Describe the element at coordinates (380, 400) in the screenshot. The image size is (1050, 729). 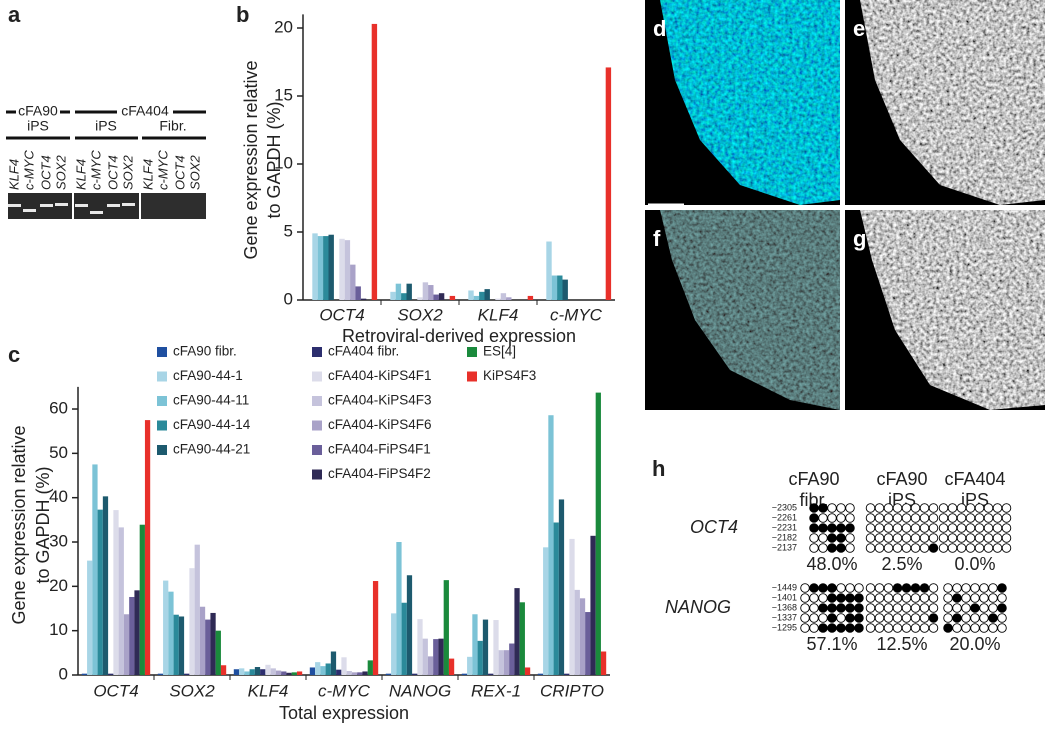
I see `legend-label: cFA404-KiPS4F3` at that location.